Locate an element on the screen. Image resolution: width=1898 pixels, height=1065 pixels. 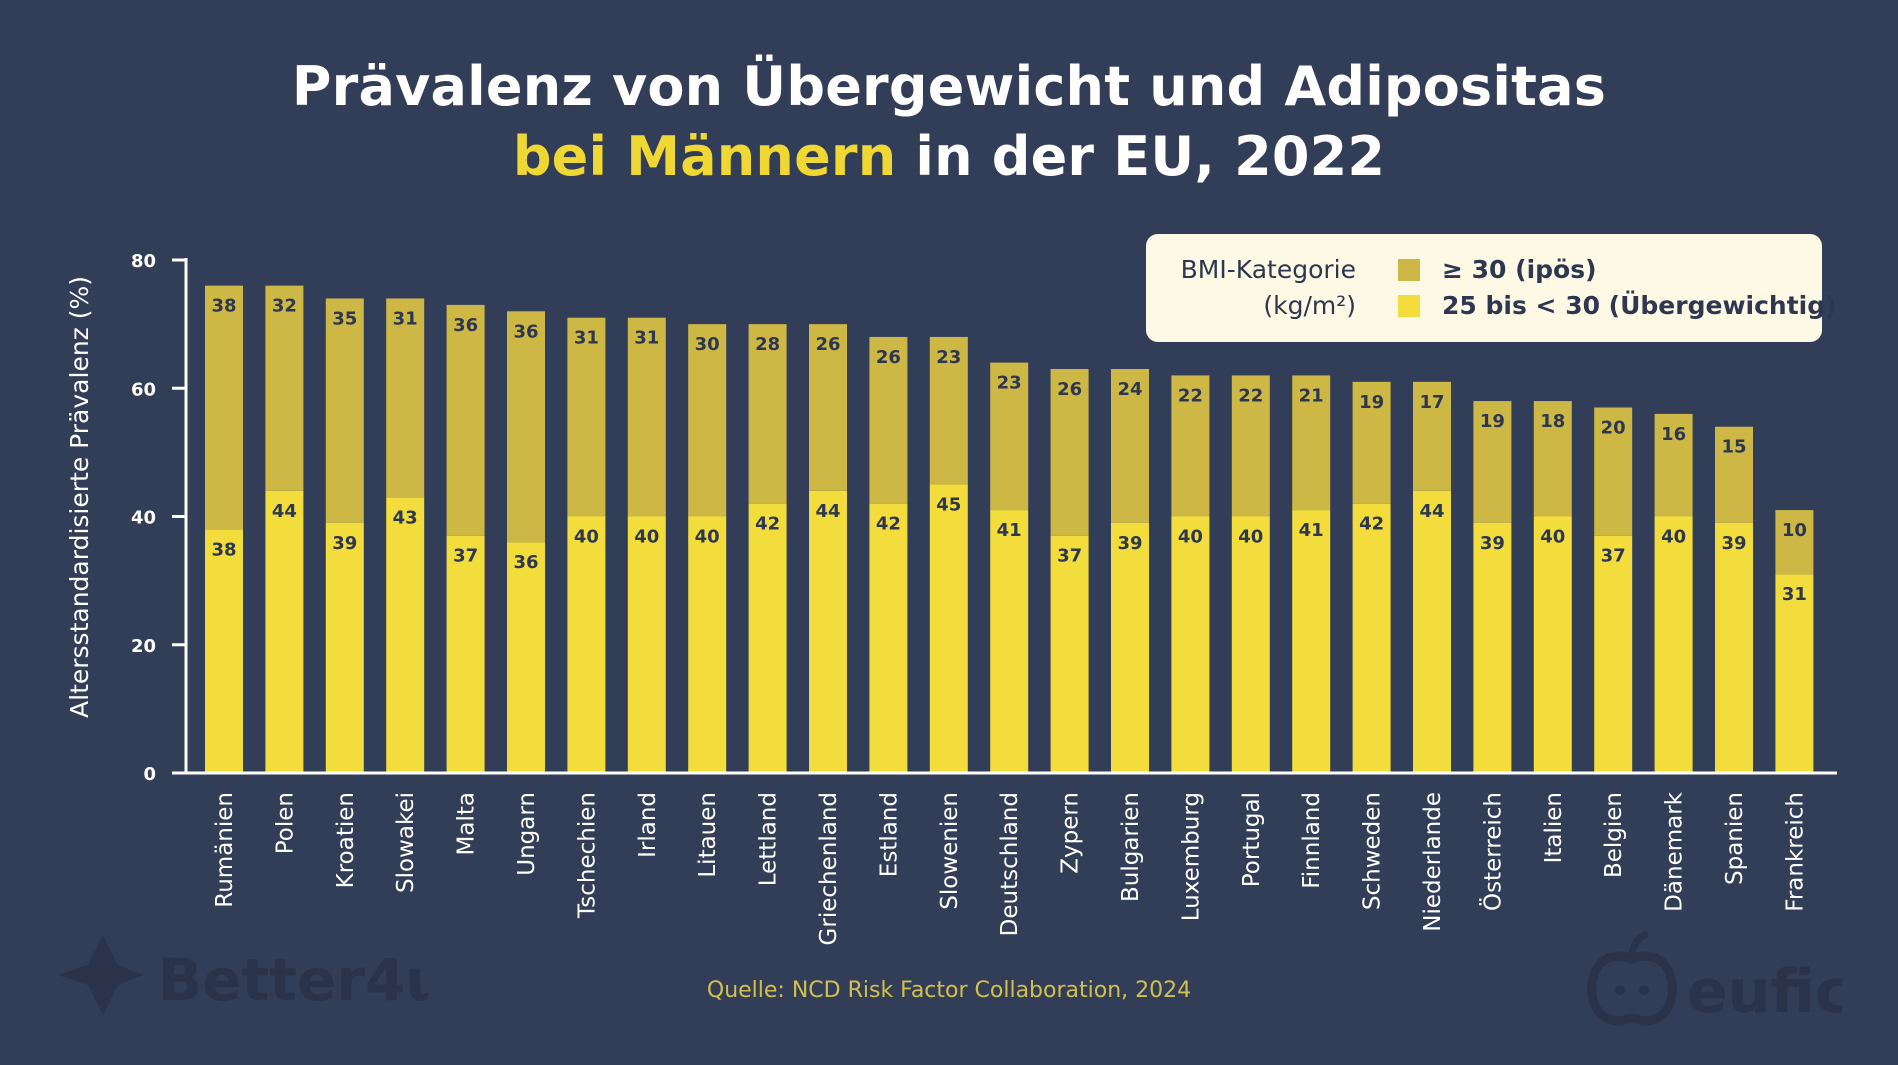
label-obese-20: 17 is located at coordinates (1431, 402).